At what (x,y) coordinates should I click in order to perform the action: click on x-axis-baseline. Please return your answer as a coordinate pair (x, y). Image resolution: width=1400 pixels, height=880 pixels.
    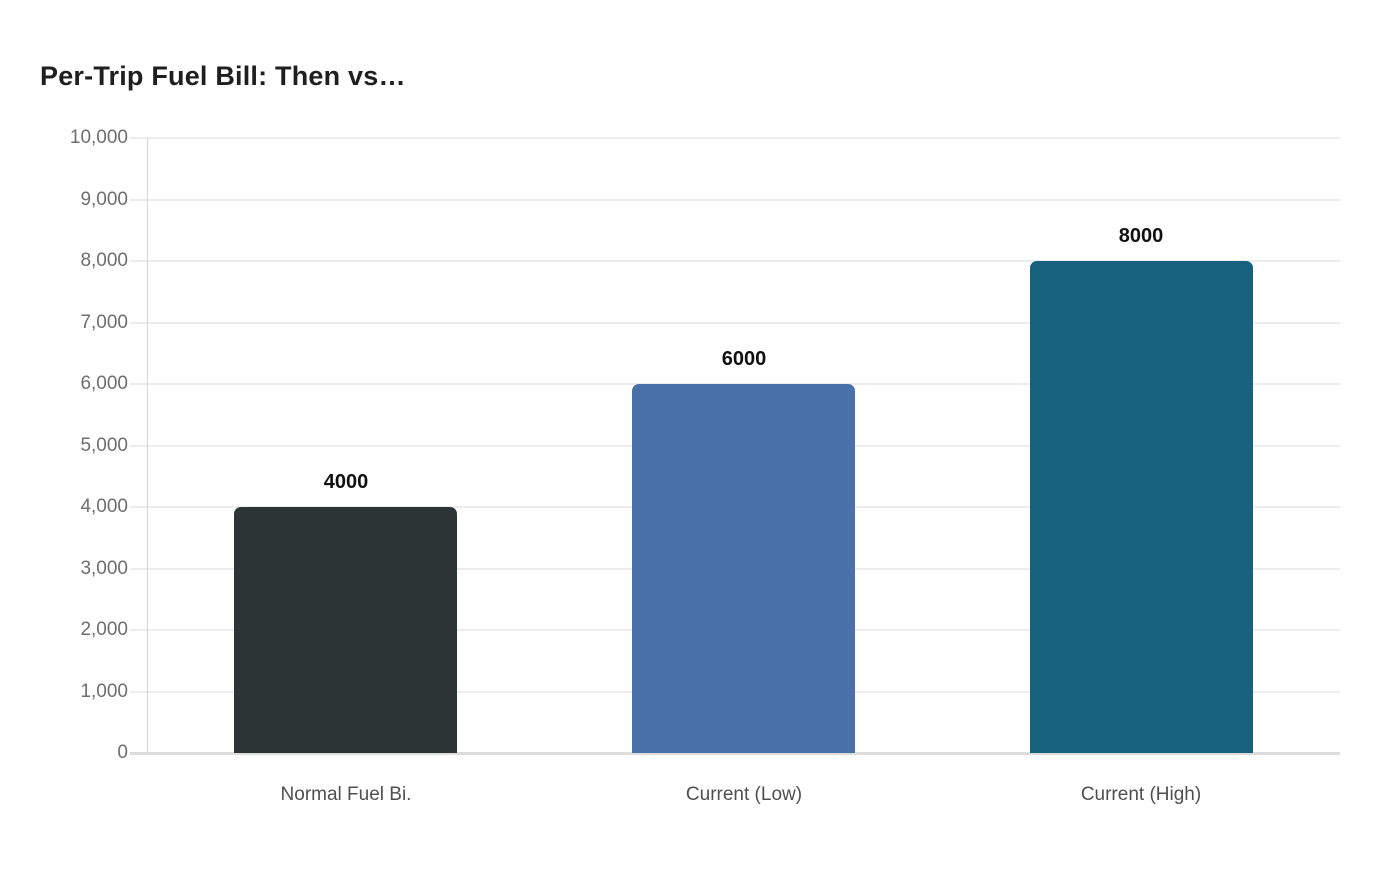
    Looking at the image, I should click on (735, 753).